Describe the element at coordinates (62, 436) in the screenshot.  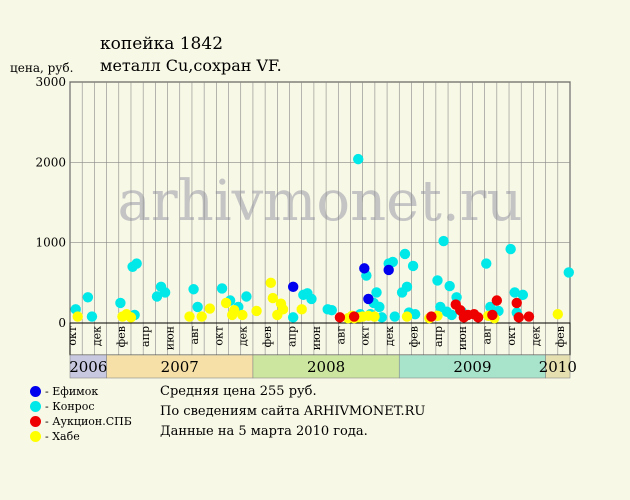
I see `legend-label: - Хабе` at that location.